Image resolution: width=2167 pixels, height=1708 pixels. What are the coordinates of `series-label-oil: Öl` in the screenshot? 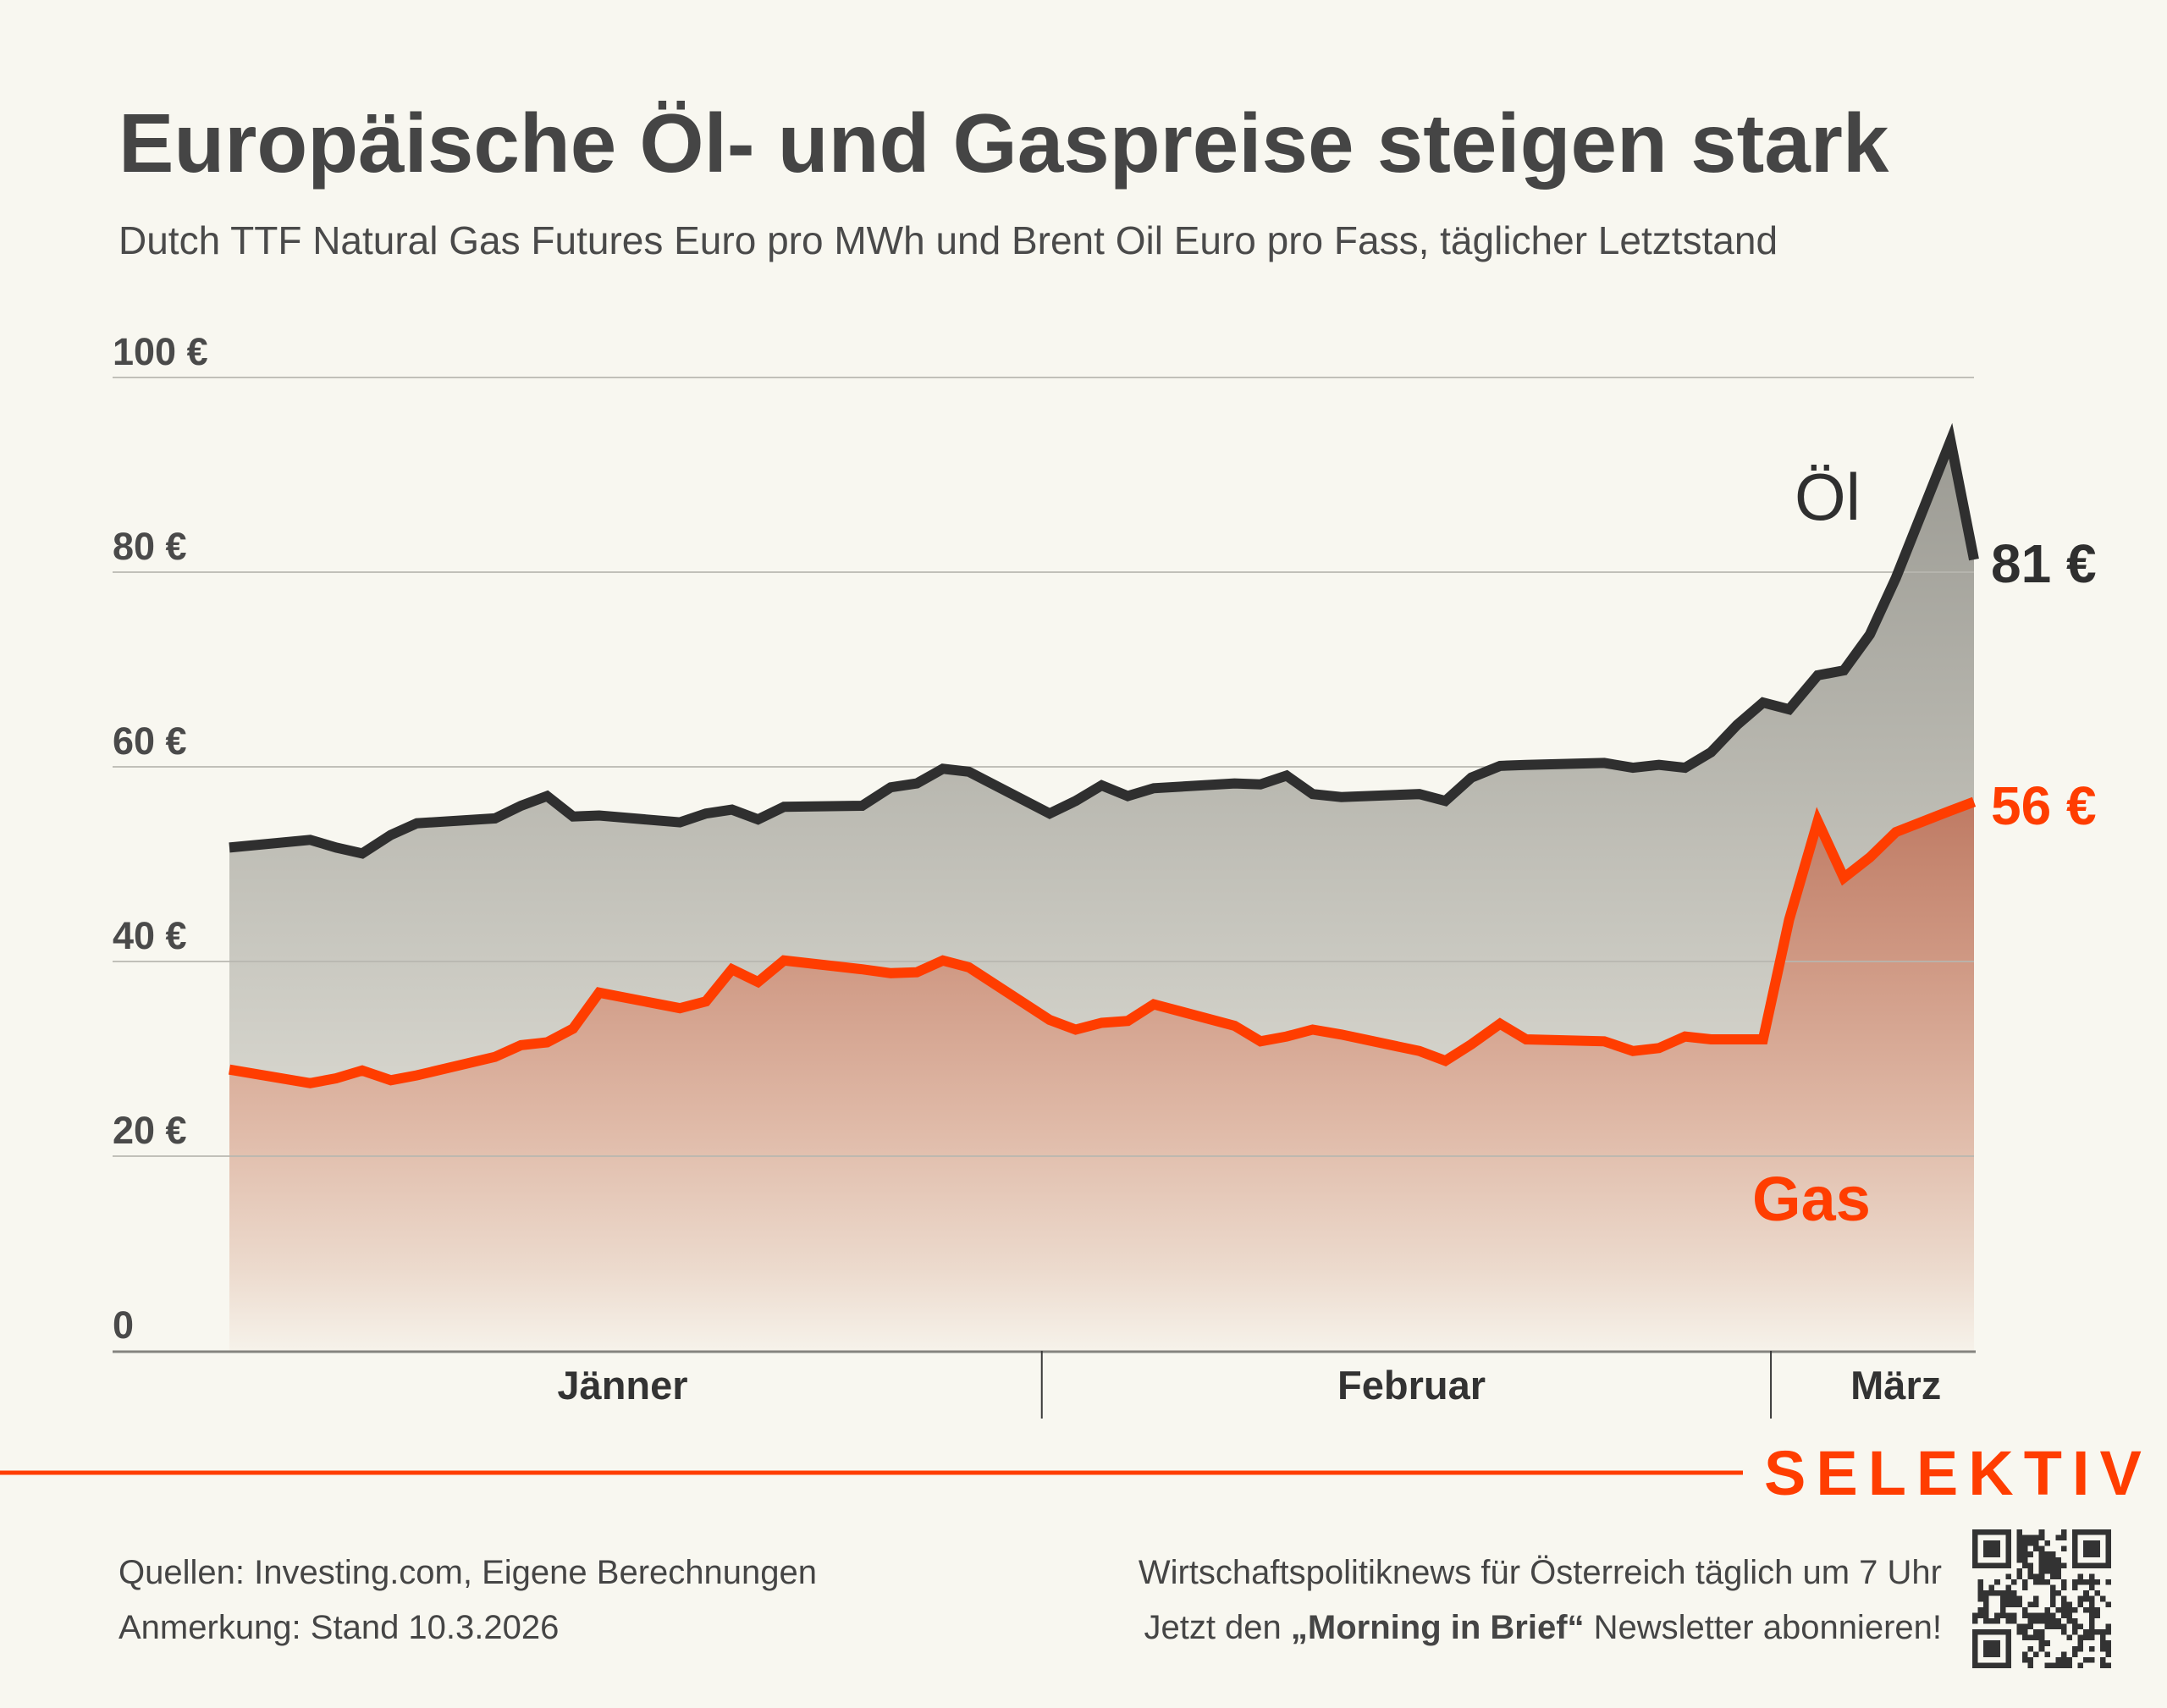 It's located at (1828, 497).